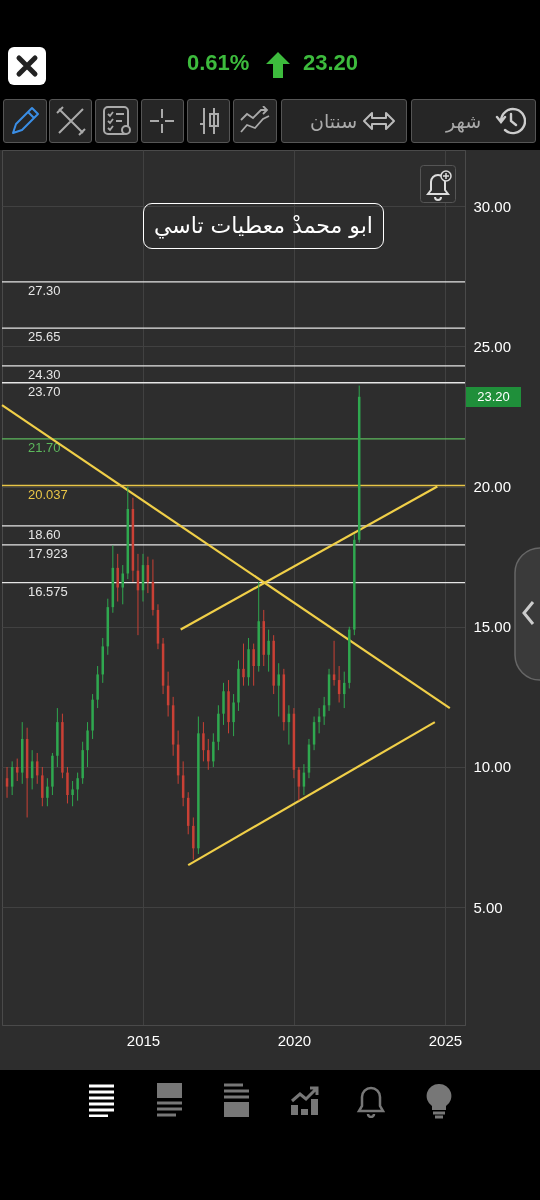 The width and height of the screenshot is (540, 1200). I want to click on x-tick-label: 2020, so click(294, 1040).